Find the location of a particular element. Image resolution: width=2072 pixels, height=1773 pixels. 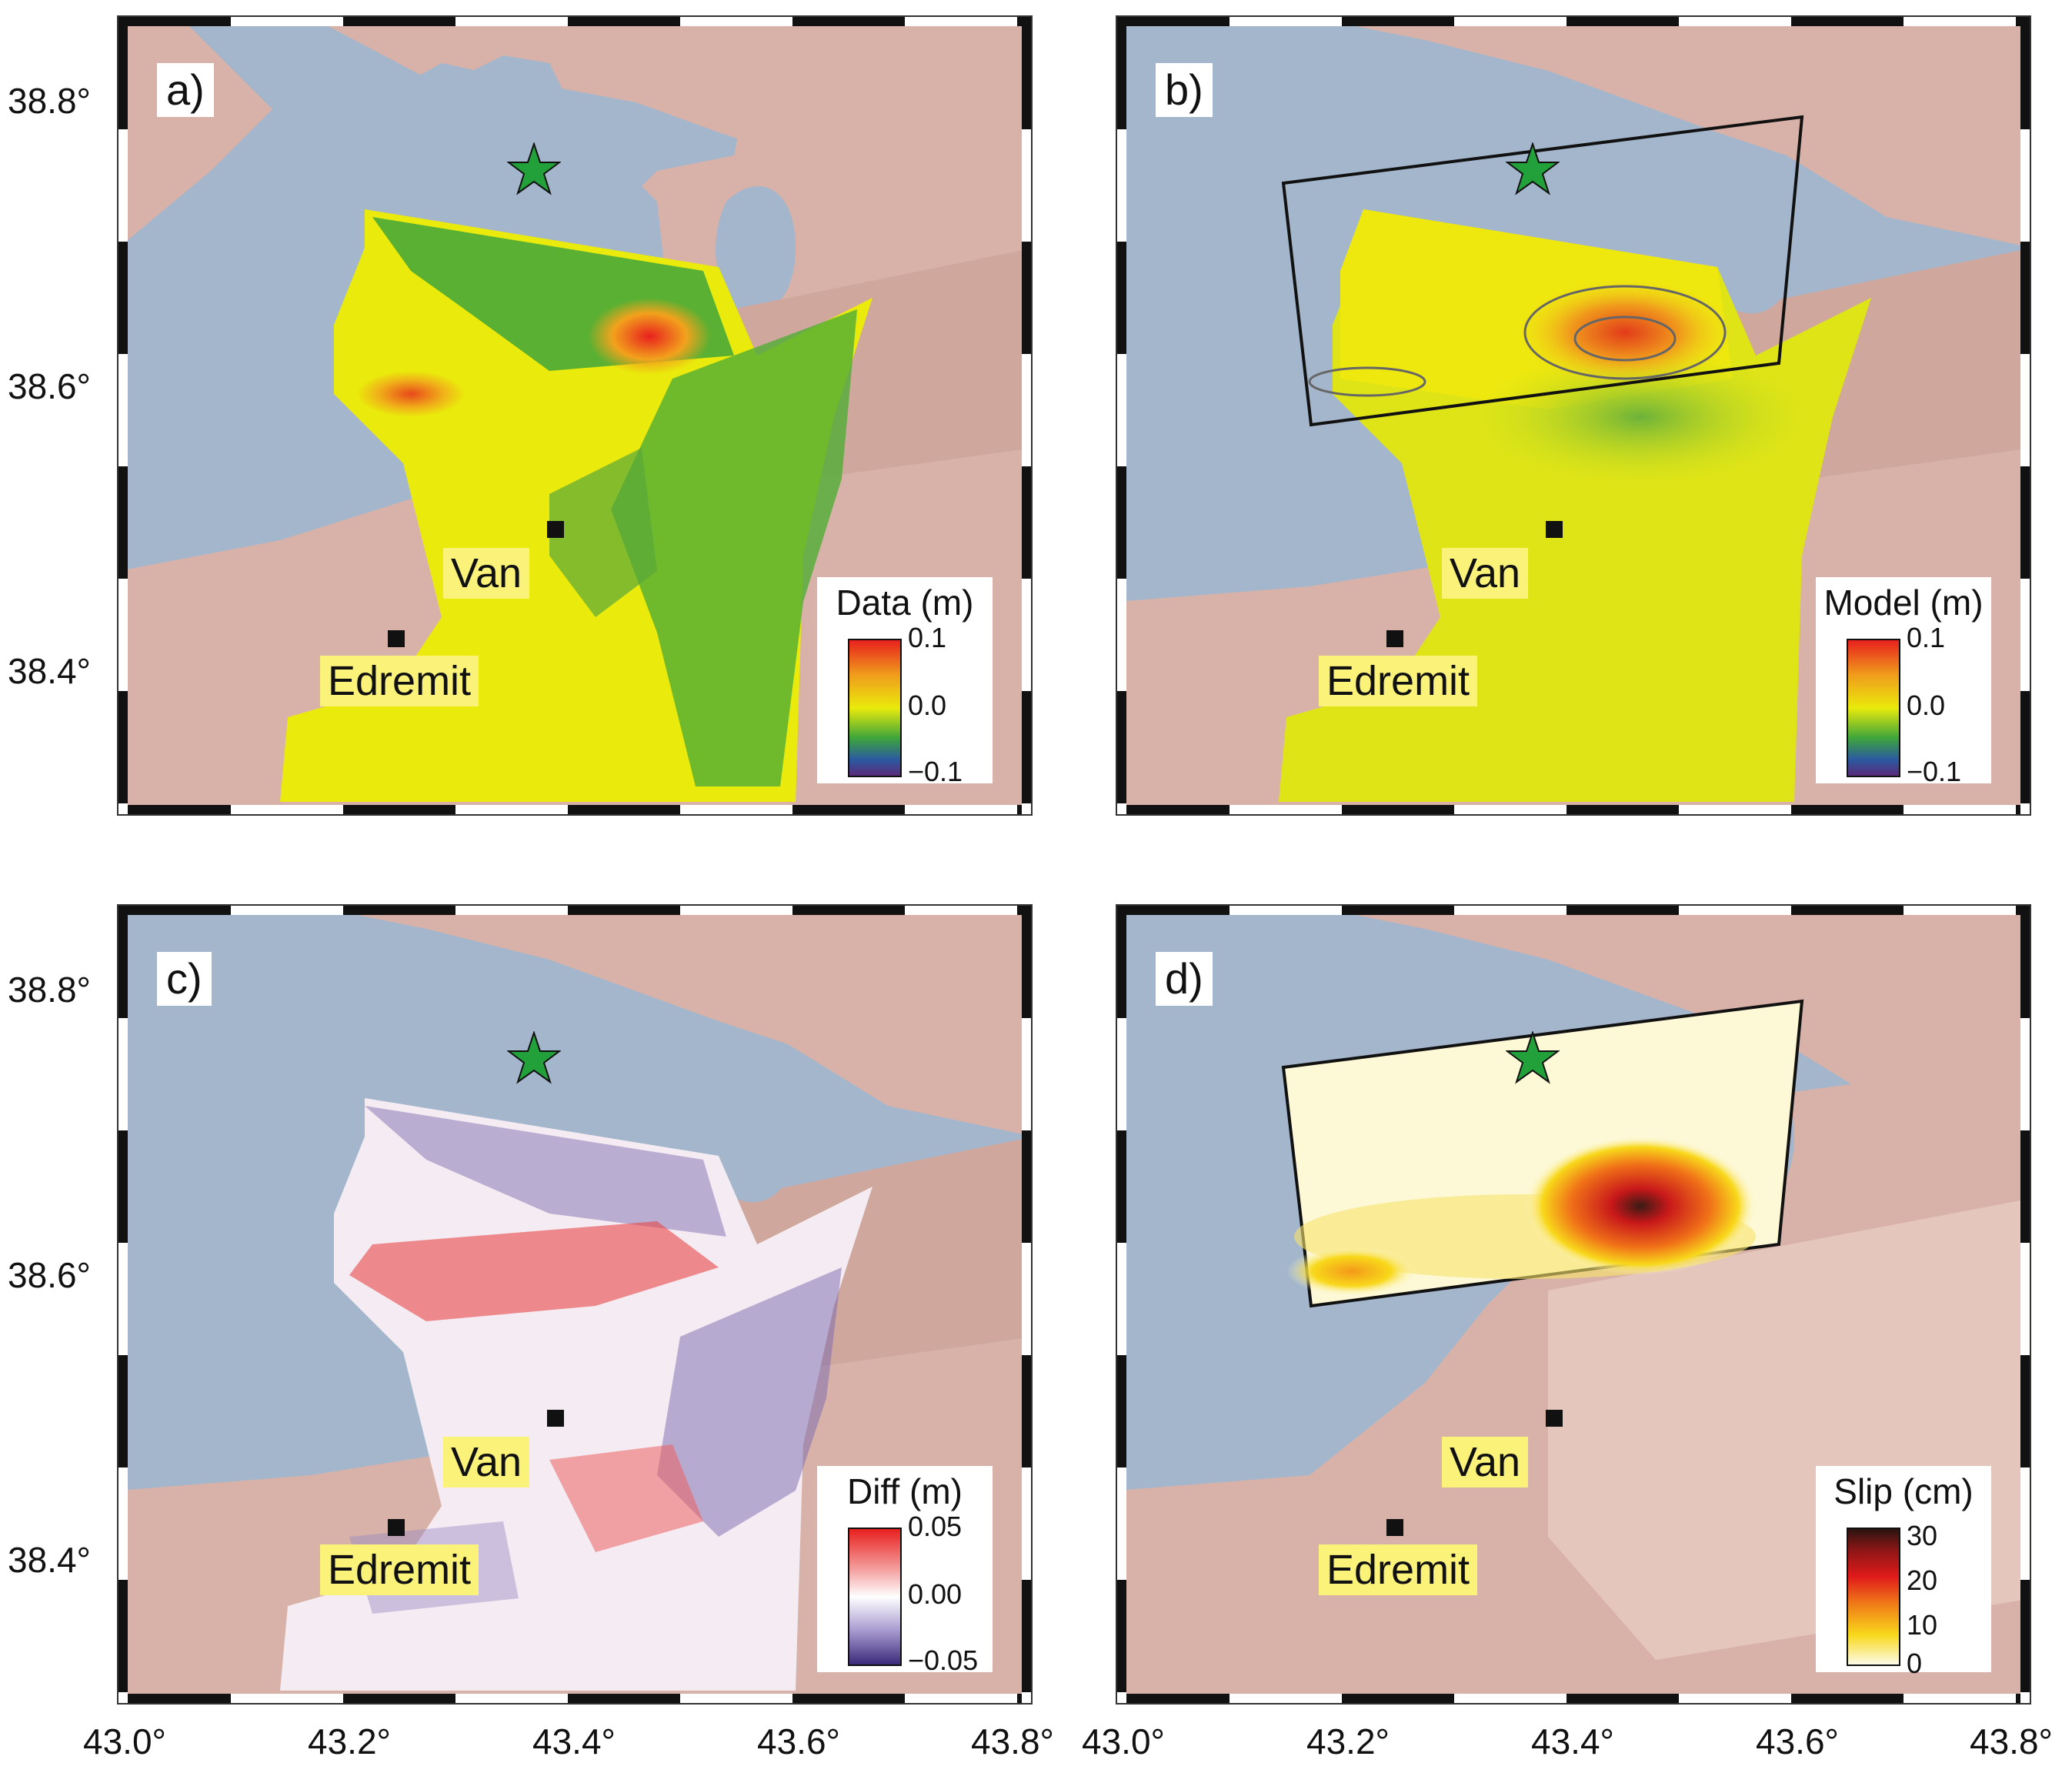

lon-label-43-4-left: 43.4° is located at coordinates (574, 1741).